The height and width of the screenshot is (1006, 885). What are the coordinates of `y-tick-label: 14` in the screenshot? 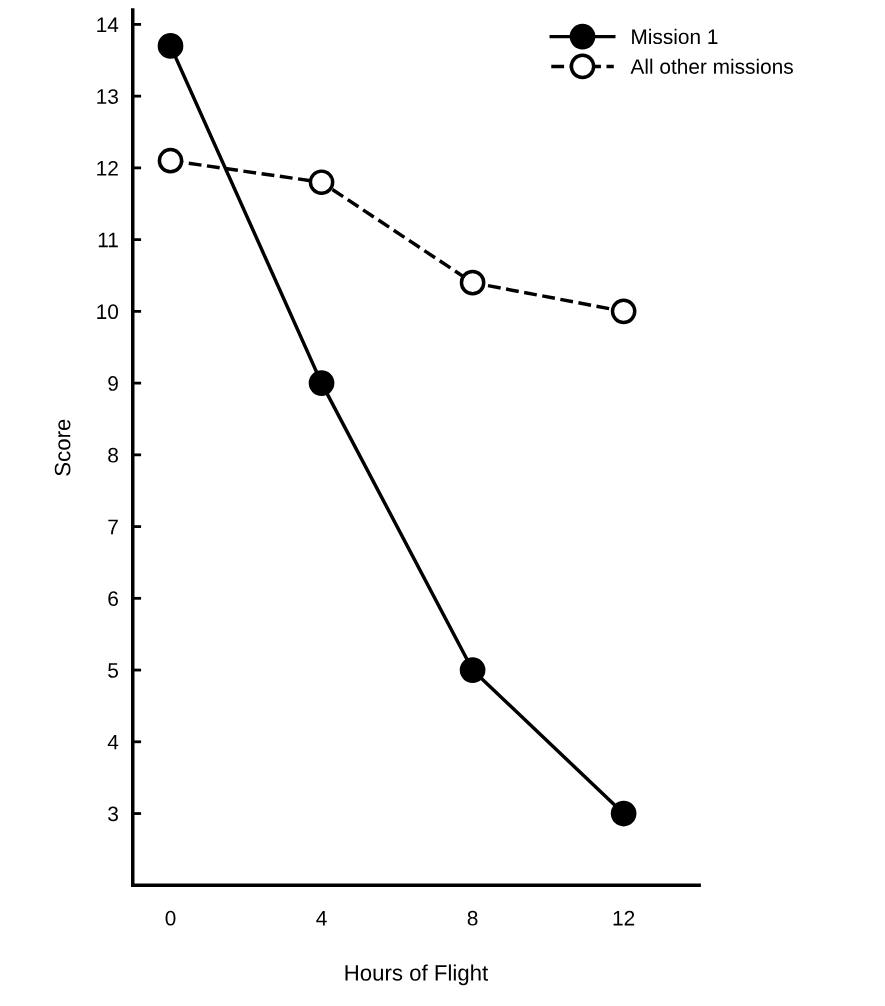 It's located at (108, 24).